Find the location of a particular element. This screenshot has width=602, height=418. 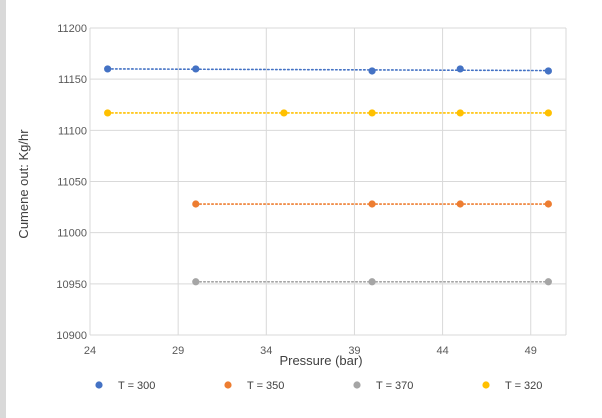

legend-label: T = 320 is located at coordinates (523, 386).